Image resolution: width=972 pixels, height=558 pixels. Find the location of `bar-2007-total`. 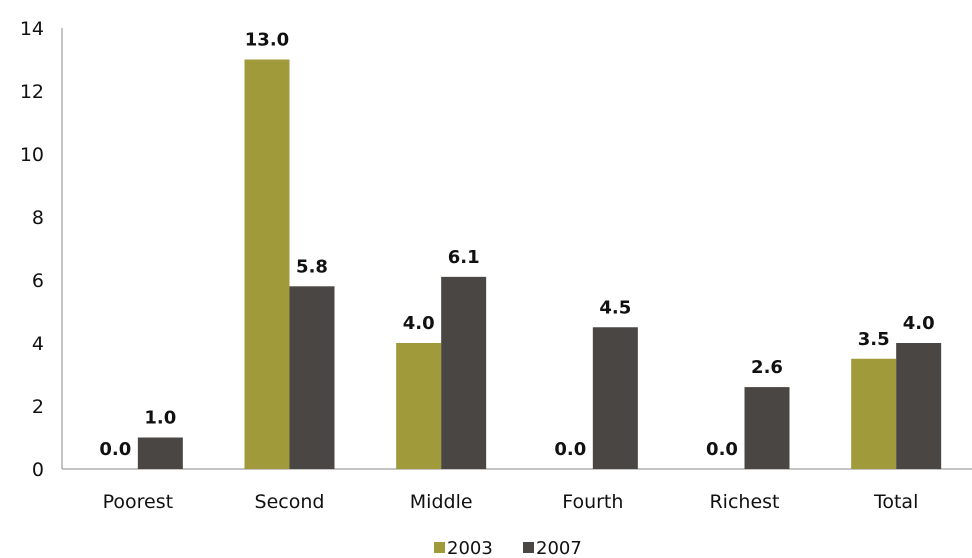

bar-2007-total is located at coordinates (919, 406).